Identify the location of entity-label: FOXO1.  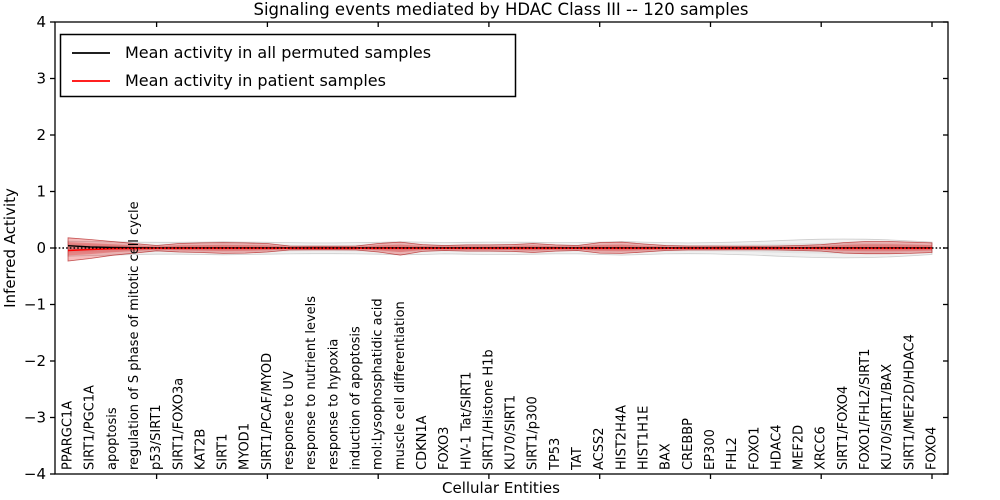
(754, 448).